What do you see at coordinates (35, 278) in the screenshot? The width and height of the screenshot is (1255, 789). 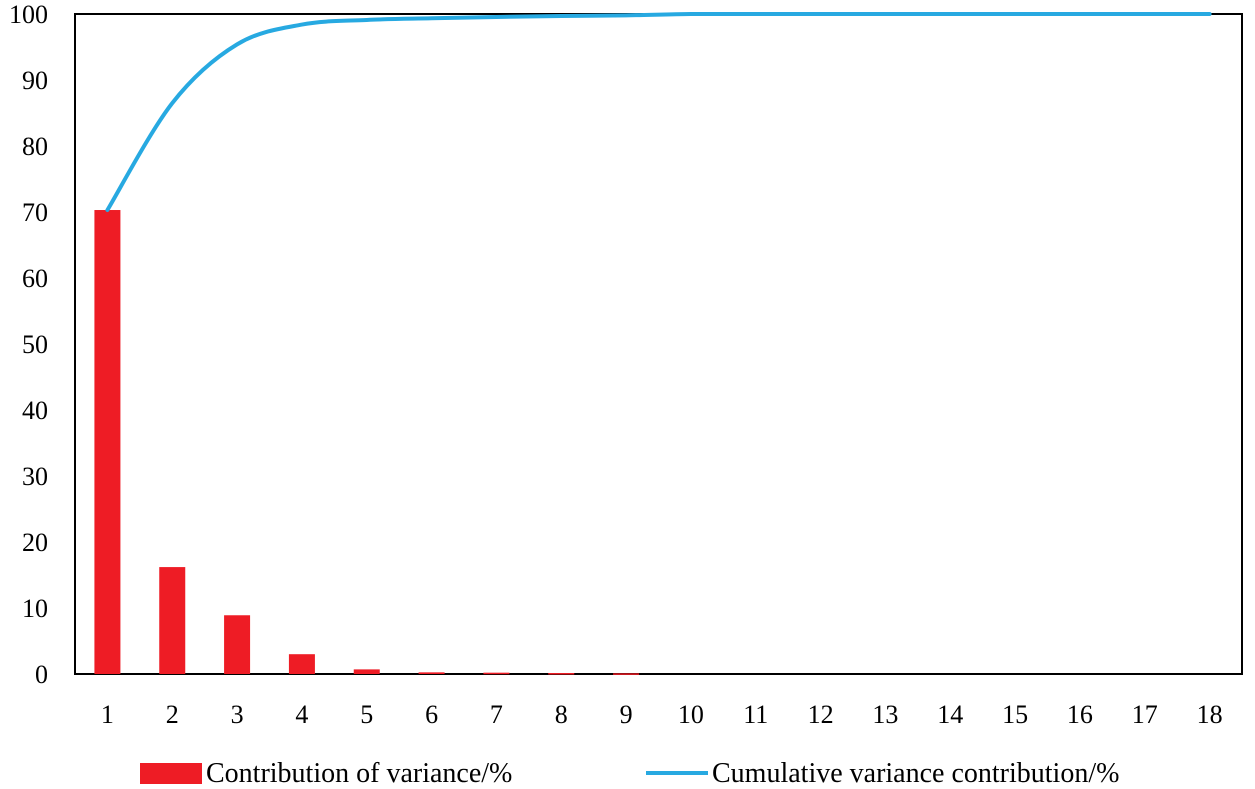 I see `y-tick-label: 60` at bounding box center [35, 278].